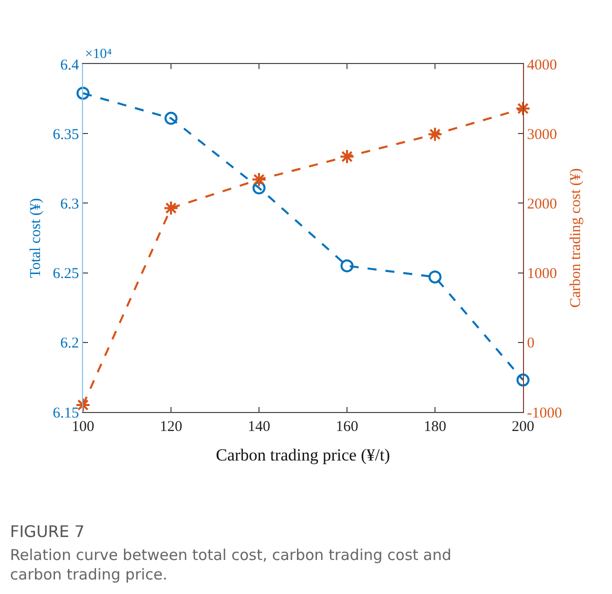 Image resolution: width=612 pixels, height=594 pixels. What do you see at coordinates (36, 238) in the screenshot?
I see `y-axis-title: Total cost (¥)` at bounding box center [36, 238].